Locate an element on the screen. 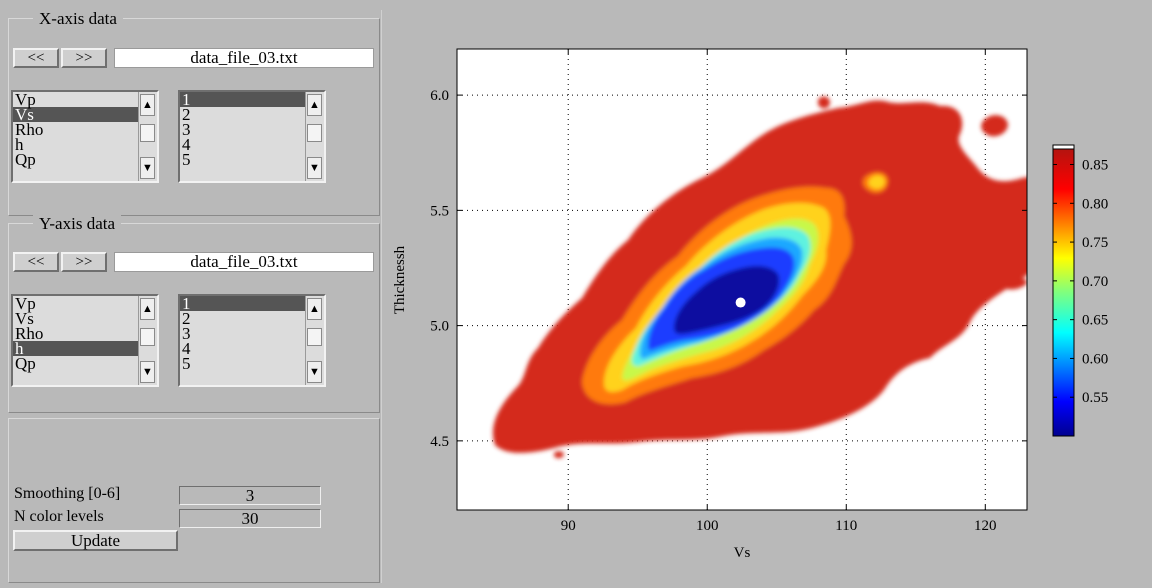 The image size is (1152, 588). colorbar-tick-label: 0.75 is located at coordinates (1095, 243).